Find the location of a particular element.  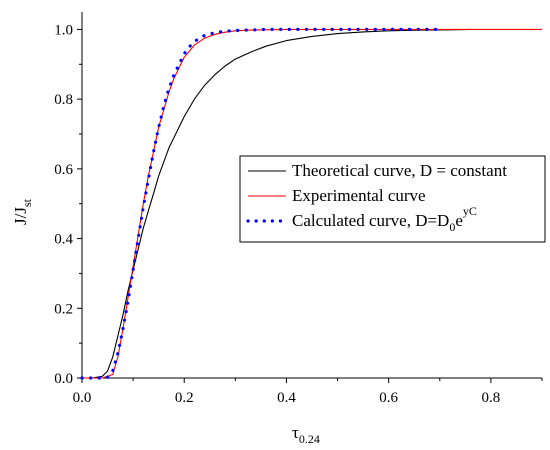

legend-label: Experimental curve is located at coordinates (359, 195).